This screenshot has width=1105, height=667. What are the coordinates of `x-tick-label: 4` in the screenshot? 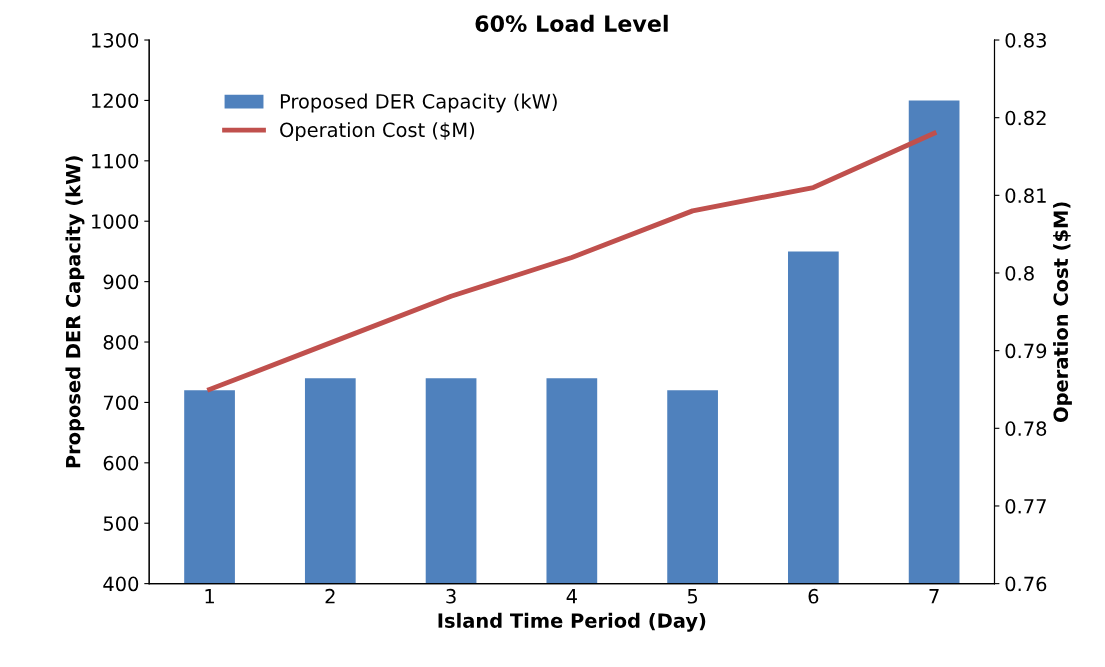 It's located at (571, 596).